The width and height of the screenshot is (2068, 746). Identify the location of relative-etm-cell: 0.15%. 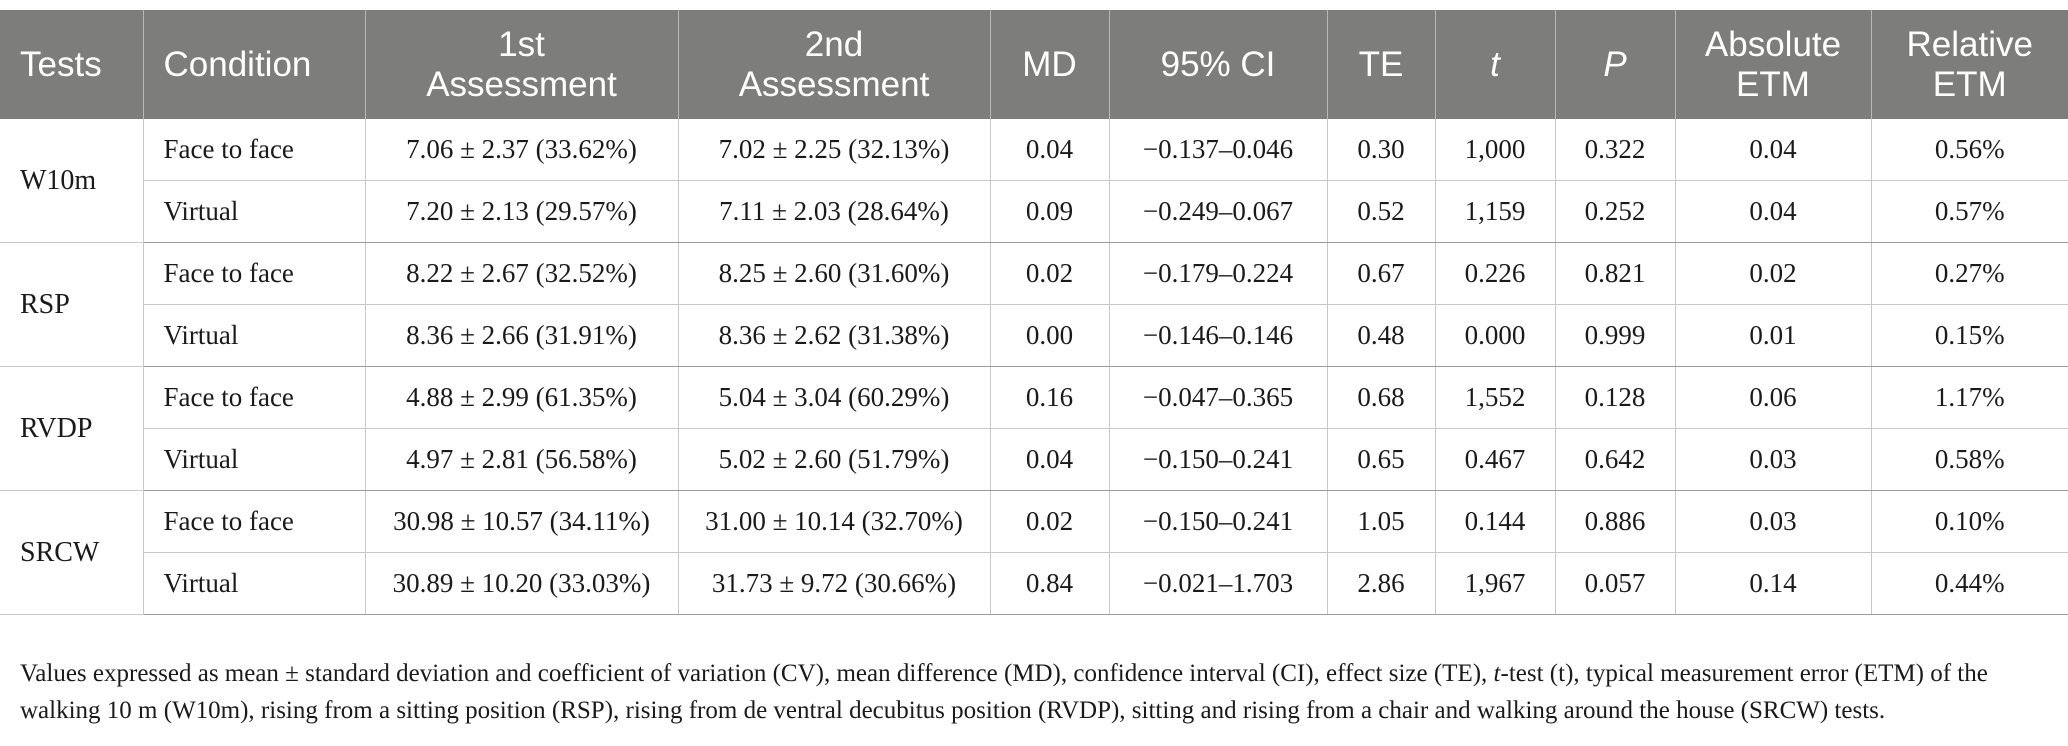
(1969, 335).